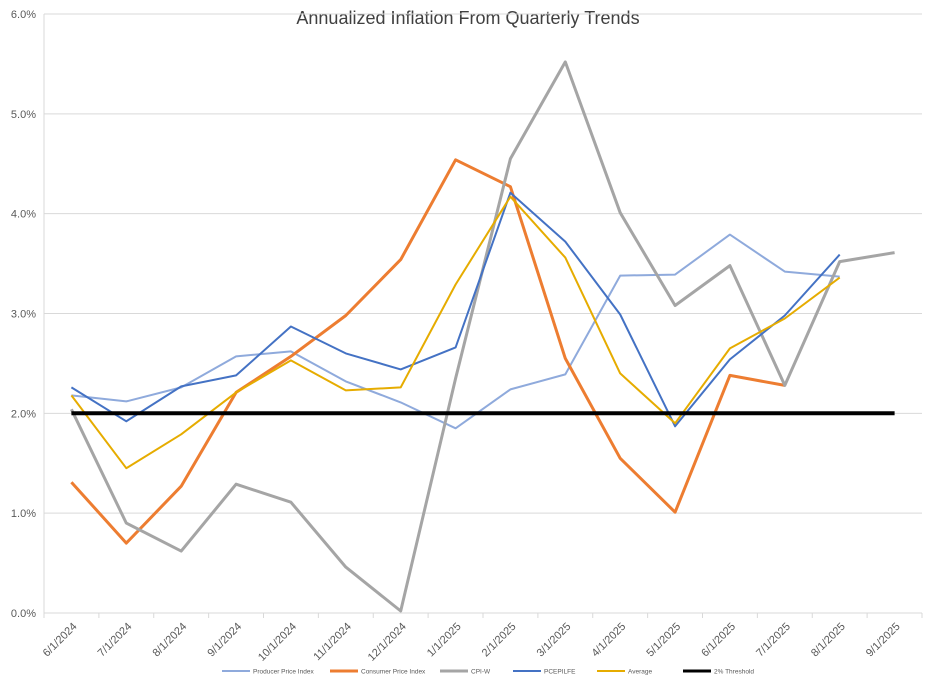  I want to click on x-tick-label: 9/1/2025, so click(883, 640).